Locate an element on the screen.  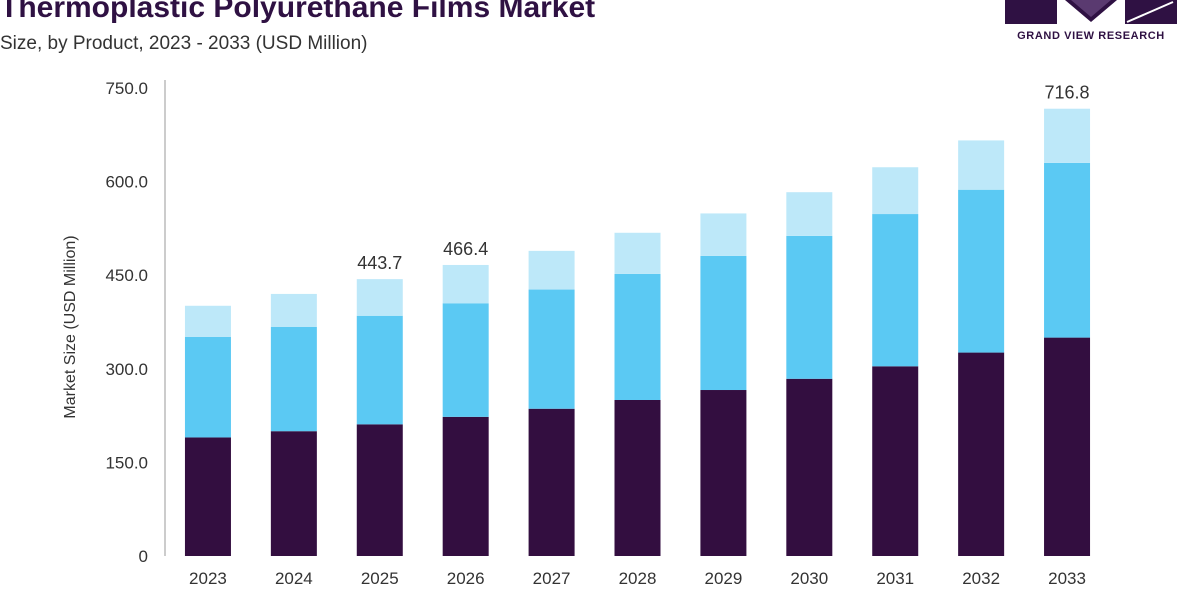
y-axis-ticks: 0 150.0 300.0 450.0 600.0 750.0 is located at coordinates (126, 322).